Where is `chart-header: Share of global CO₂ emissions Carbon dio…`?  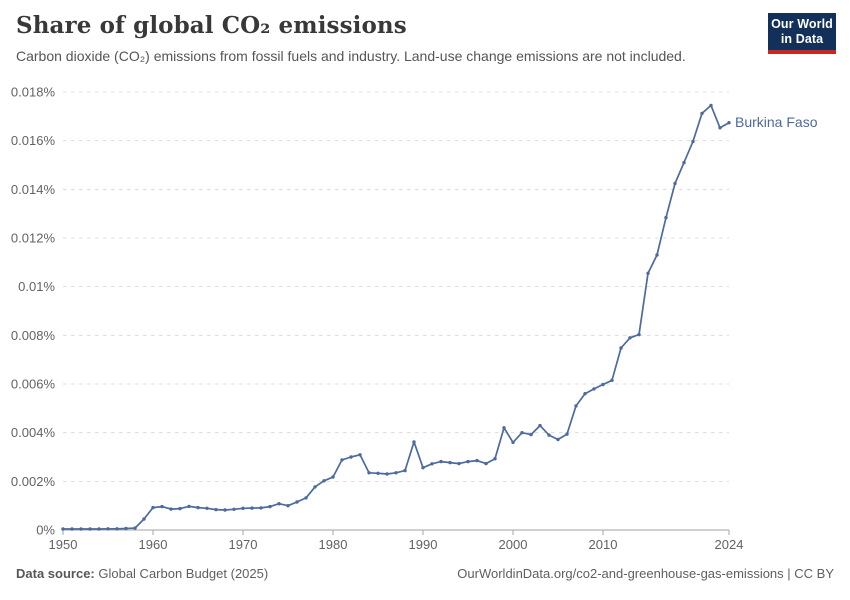 chart-header: Share of global CO₂ emissions Carbon dio… is located at coordinates (385, 38).